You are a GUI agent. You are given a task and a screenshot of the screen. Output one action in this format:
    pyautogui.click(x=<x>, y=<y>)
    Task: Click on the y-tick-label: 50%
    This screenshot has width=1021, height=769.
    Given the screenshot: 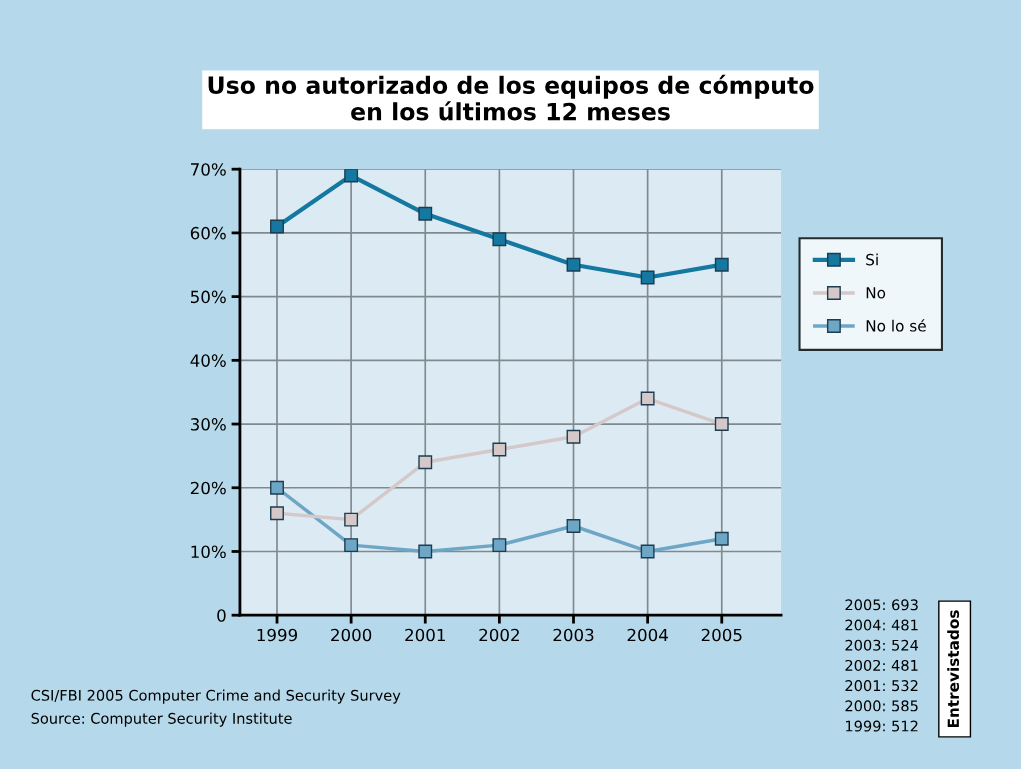 What is the action you would take?
    pyautogui.click(x=208, y=297)
    